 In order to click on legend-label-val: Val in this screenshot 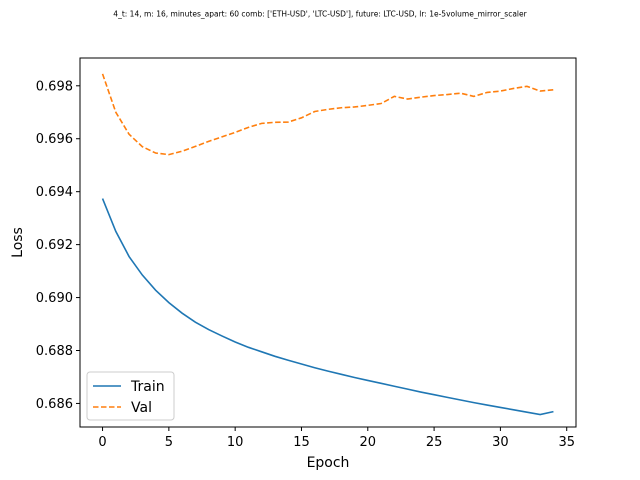, I will do `click(141, 408)`.